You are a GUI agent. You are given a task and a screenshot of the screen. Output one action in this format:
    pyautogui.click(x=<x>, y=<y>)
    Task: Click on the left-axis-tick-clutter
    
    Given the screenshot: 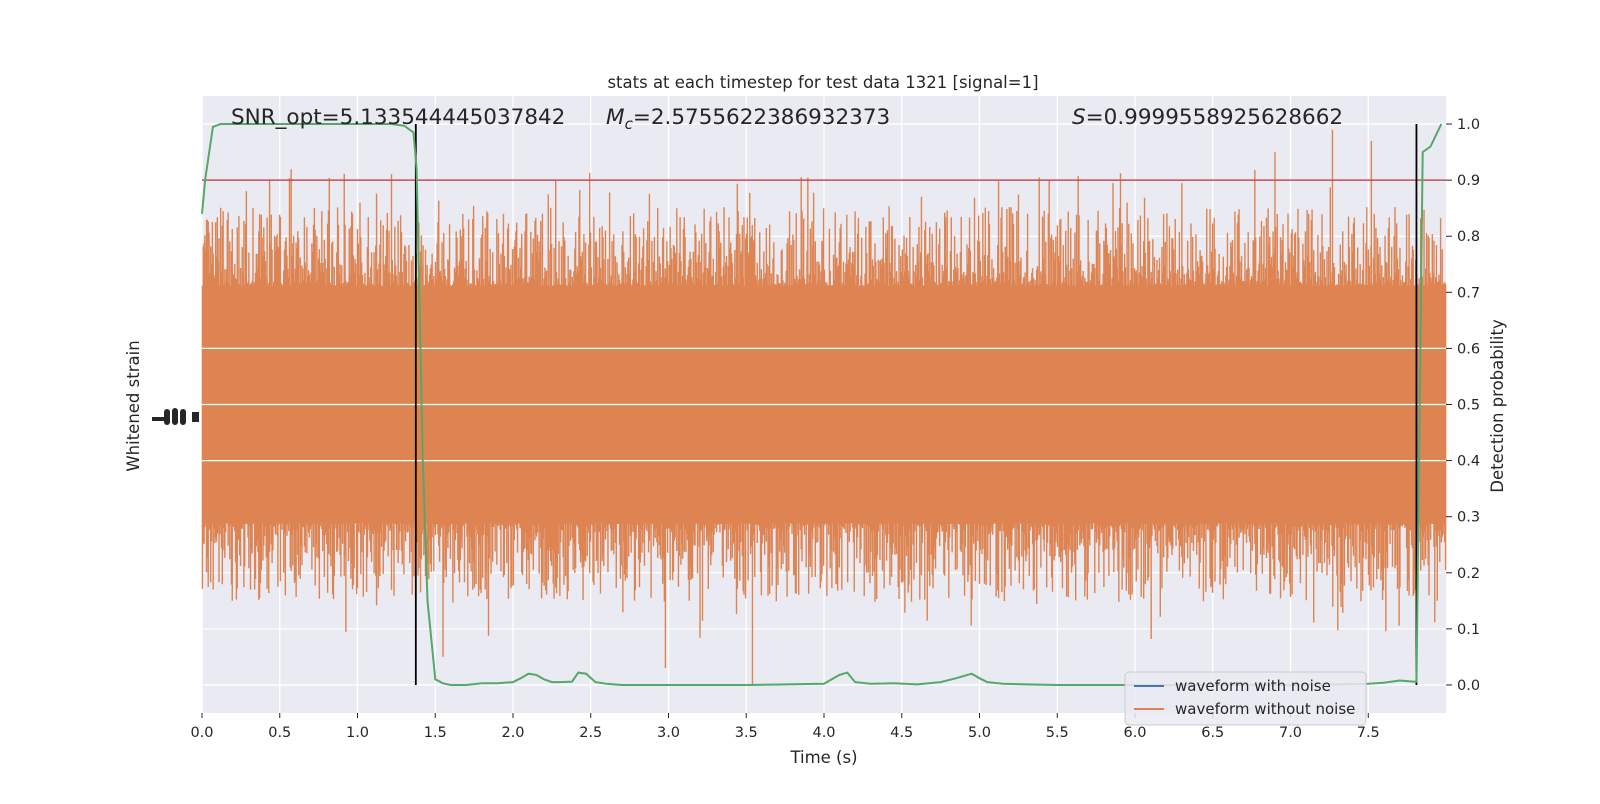 What is the action you would take?
    pyautogui.click(x=175, y=416)
    